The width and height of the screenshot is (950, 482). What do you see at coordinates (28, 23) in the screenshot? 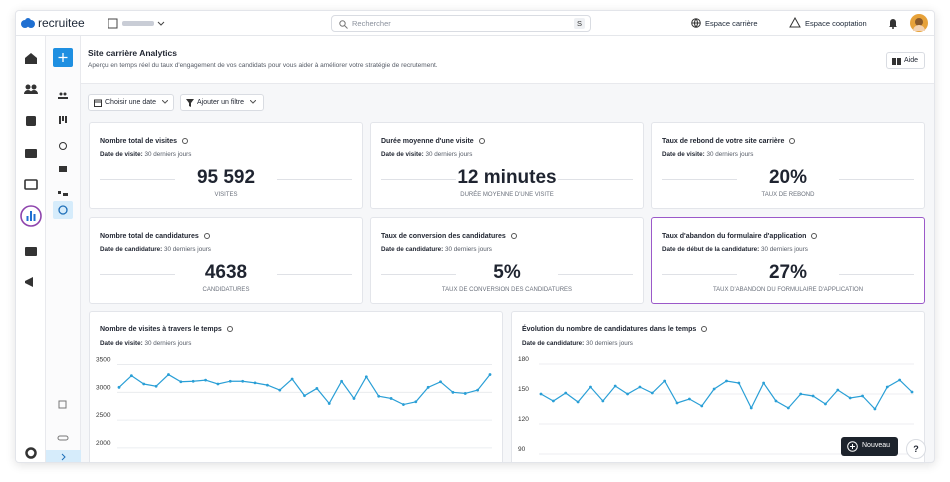
I see `logo-icon` at bounding box center [28, 23].